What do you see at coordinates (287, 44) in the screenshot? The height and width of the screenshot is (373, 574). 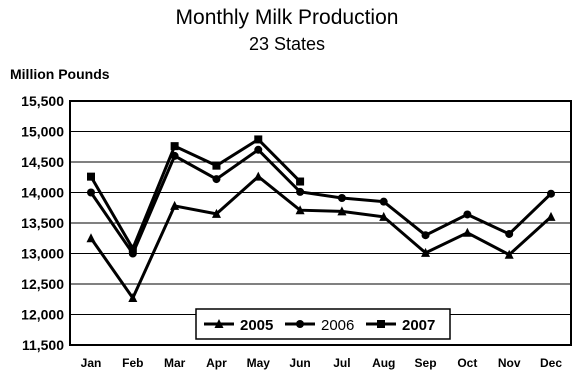 I see `chart-subtitle: 23 States` at bounding box center [287, 44].